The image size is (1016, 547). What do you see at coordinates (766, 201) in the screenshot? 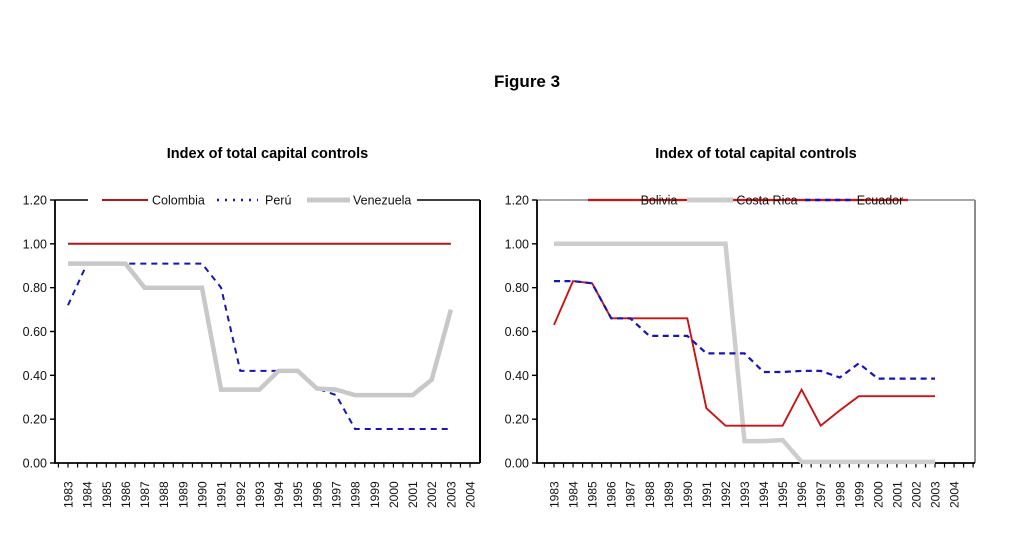
I see `legend-label-costa-rica: Costa Rica` at bounding box center [766, 201].